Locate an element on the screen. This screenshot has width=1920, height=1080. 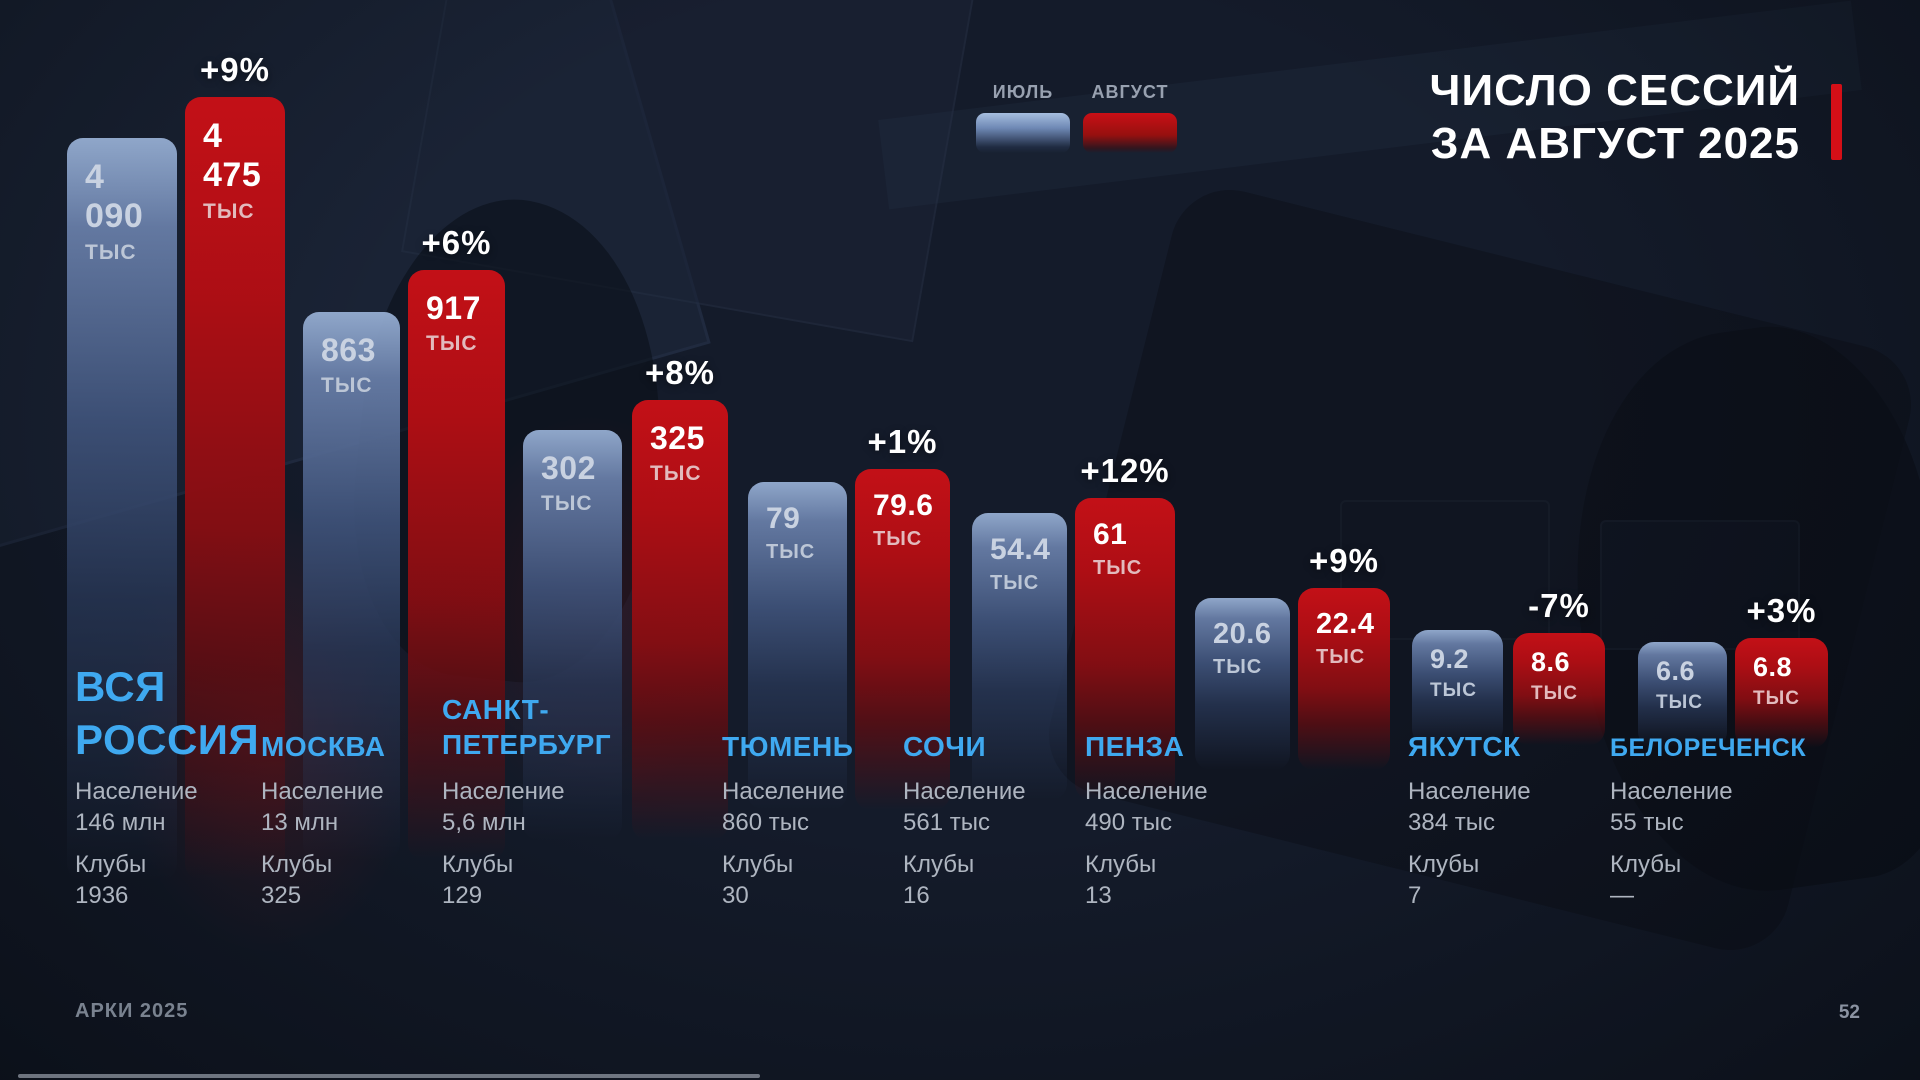
clubs-stat: Клубы 30 is located at coordinates (758, 880).